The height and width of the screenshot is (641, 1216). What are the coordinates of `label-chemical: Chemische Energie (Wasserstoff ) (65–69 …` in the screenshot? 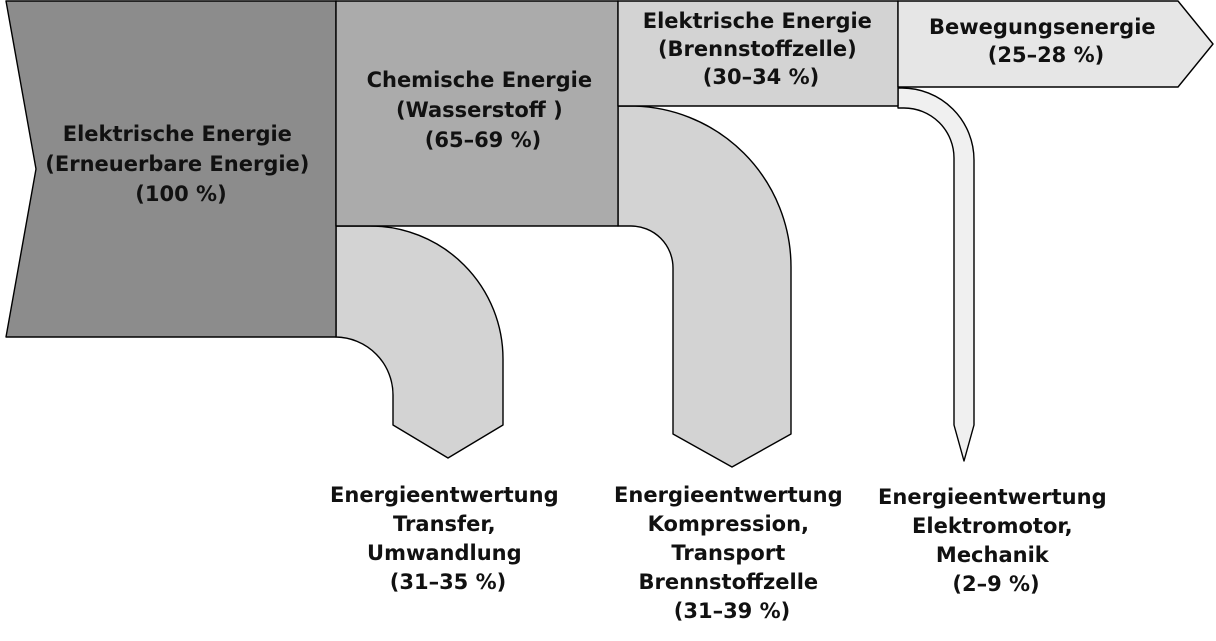 It's located at (483, 110).